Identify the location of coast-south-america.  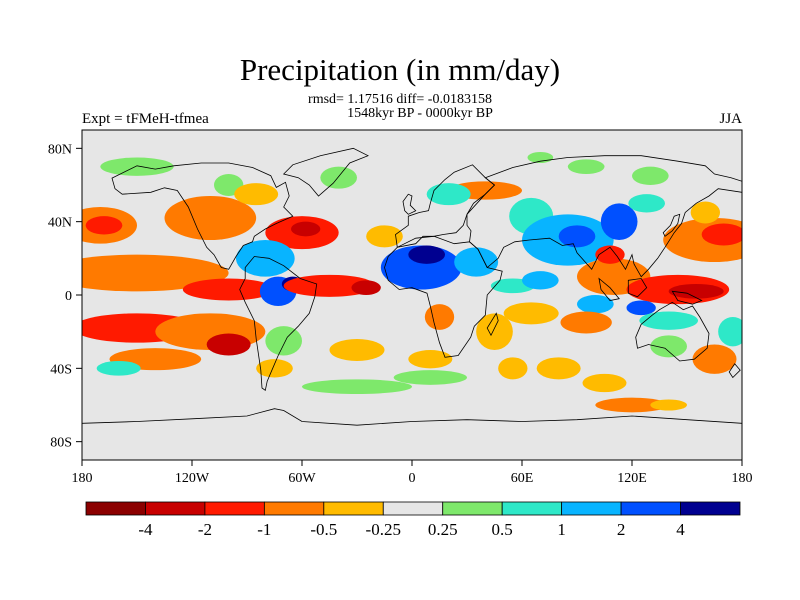
(278, 323).